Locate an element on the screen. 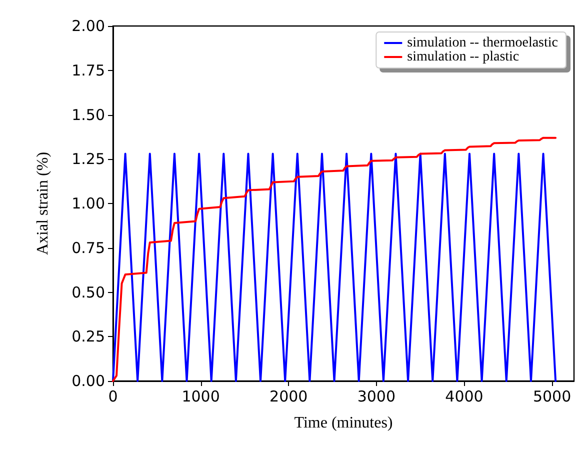  x-tick-label: 5000 is located at coordinates (552, 397).